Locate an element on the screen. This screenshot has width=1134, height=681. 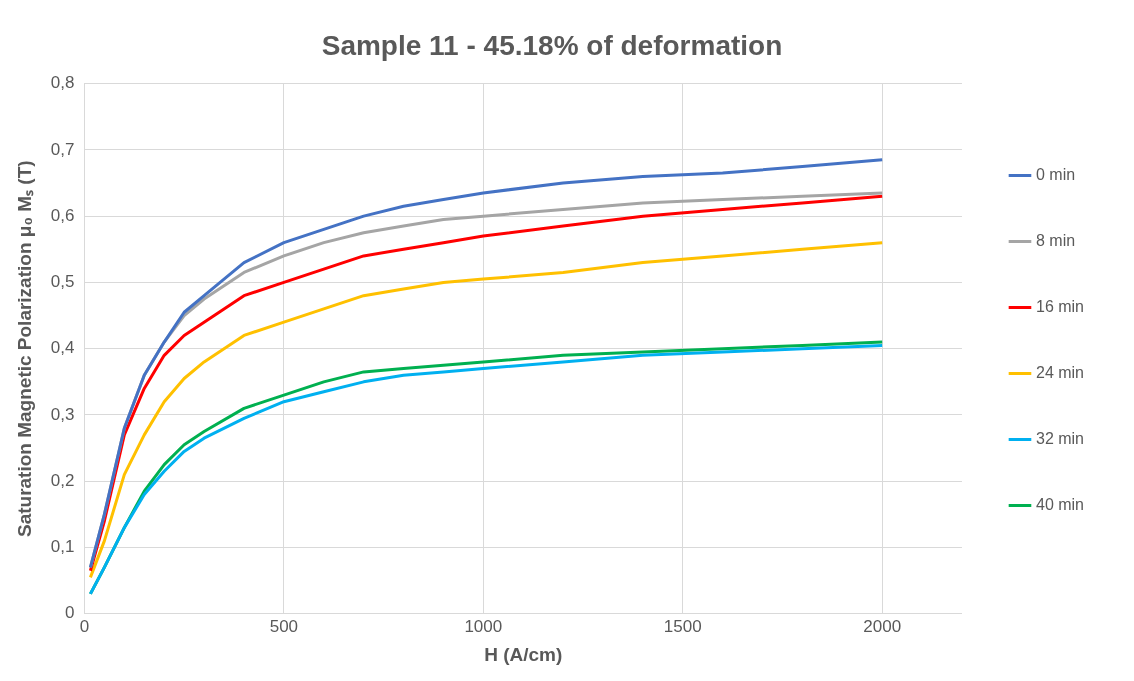
chart-title: Sample 11 - 45.18% of deformation is located at coordinates (552, 45).